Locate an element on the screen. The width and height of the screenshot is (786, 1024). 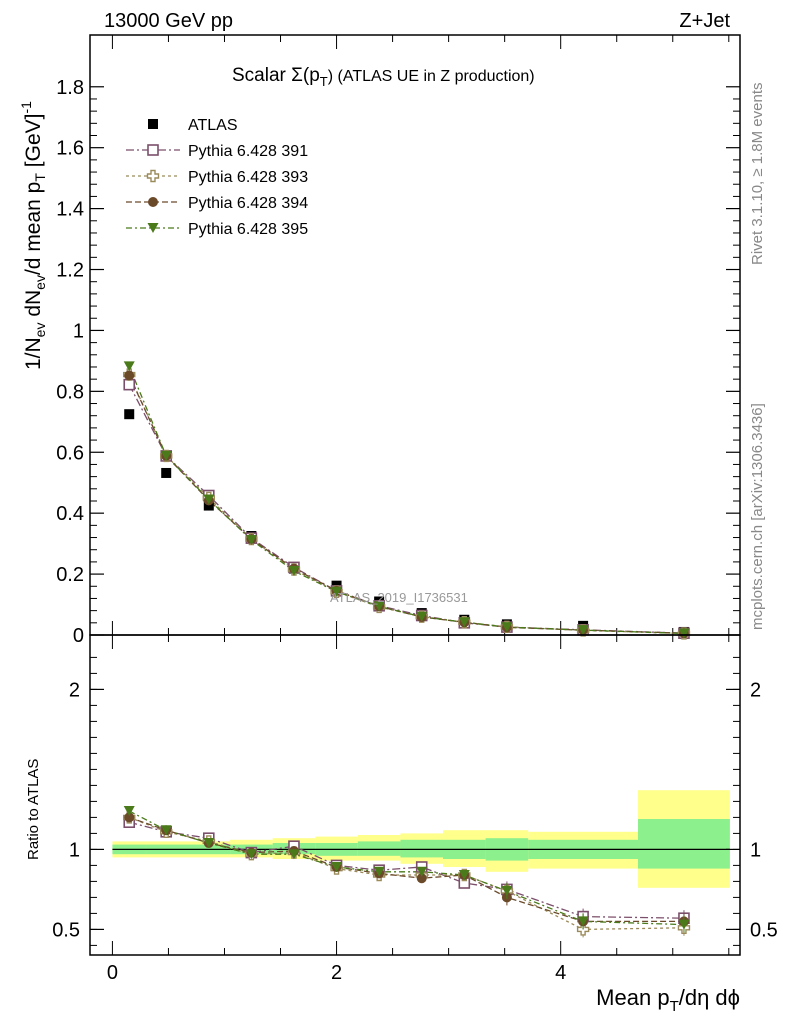
legend-entry: Pythia 6.428 394 is located at coordinates (217, 203).